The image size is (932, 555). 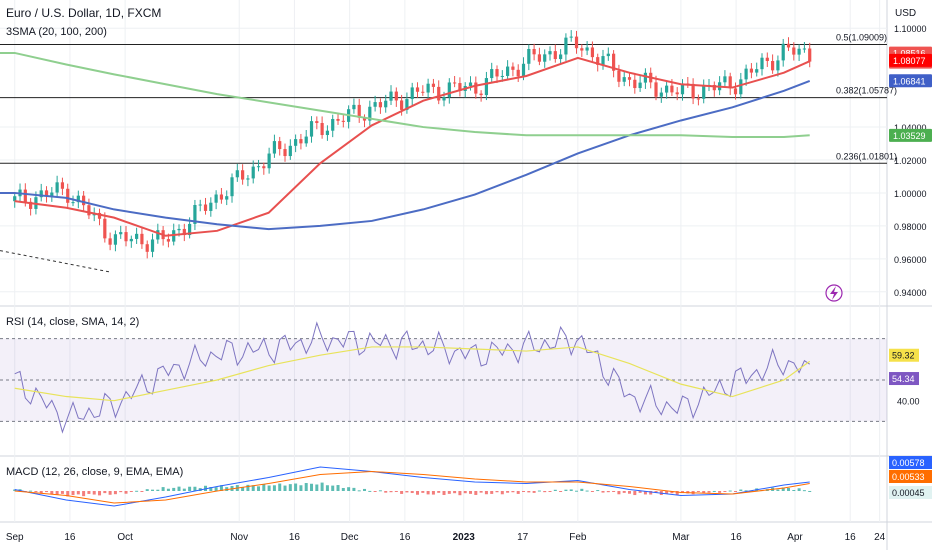 What do you see at coordinates (906, 13) in the screenshot?
I see `currency-label: USD` at bounding box center [906, 13].